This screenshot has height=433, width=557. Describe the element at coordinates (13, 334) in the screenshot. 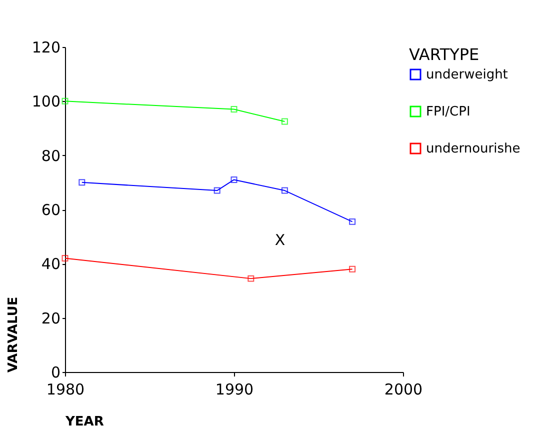

I see `y-axis-title: VARVALUE` at that location.